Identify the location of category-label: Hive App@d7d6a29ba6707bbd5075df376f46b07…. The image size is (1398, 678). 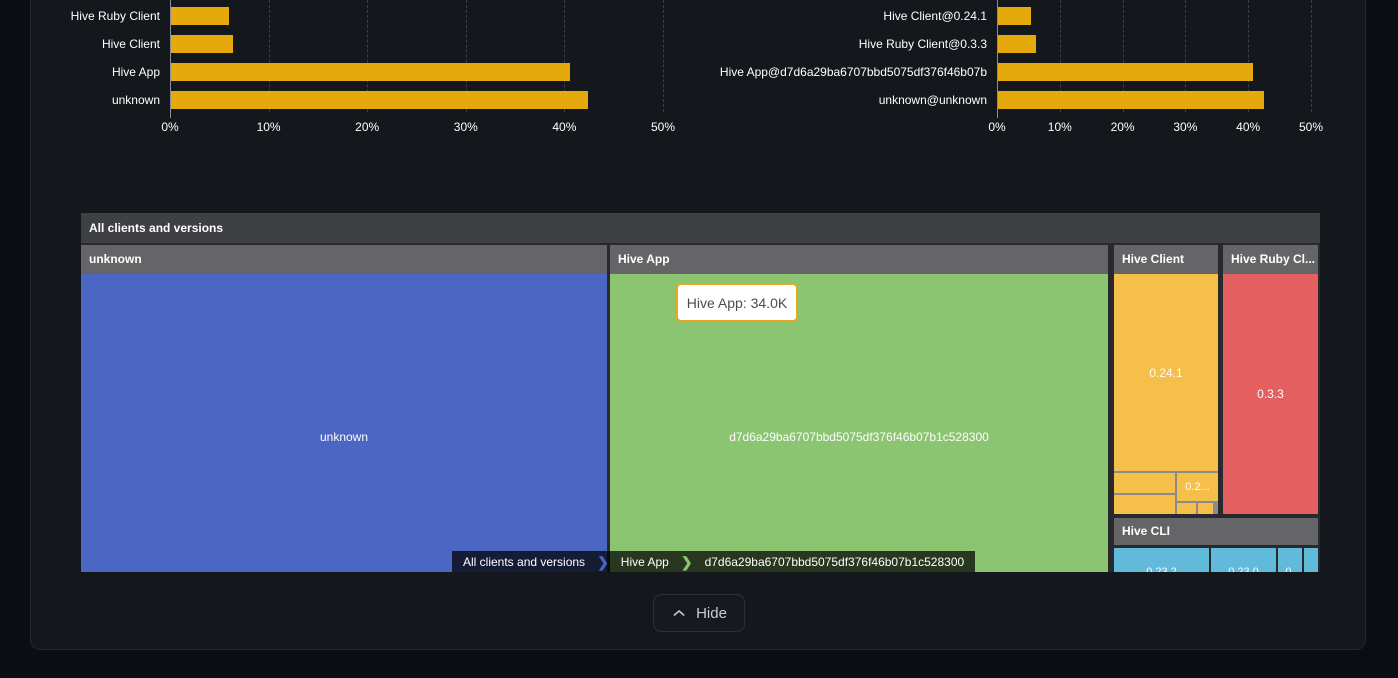
(853, 72).